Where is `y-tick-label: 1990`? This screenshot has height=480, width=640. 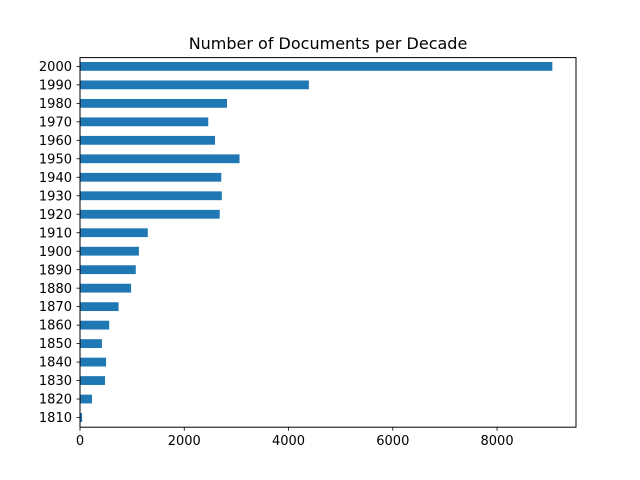
y-tick-label: 1990 is located at coordinates (55, 85).